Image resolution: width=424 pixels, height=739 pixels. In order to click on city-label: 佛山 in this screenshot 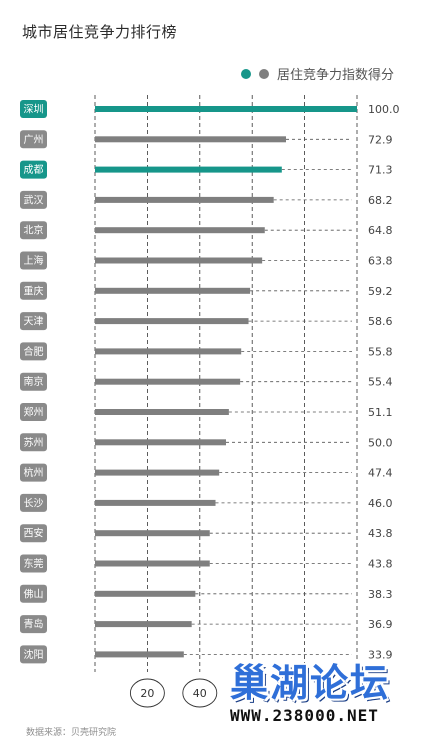, I will do `click(34, 593)`.